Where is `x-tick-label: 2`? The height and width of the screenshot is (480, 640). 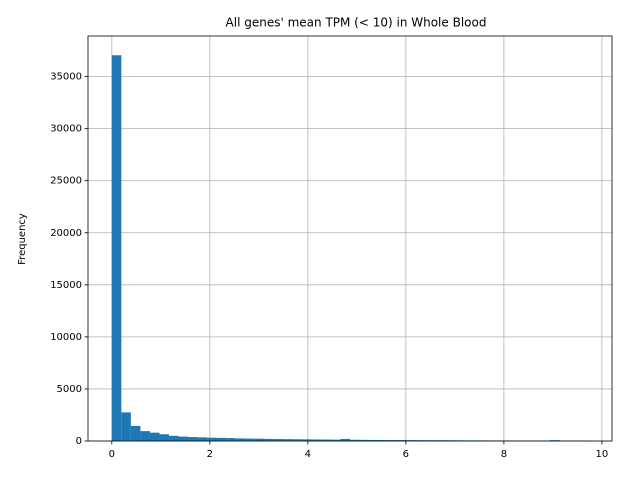 x-tick-label: 2 is located at coordinates (210, 454).